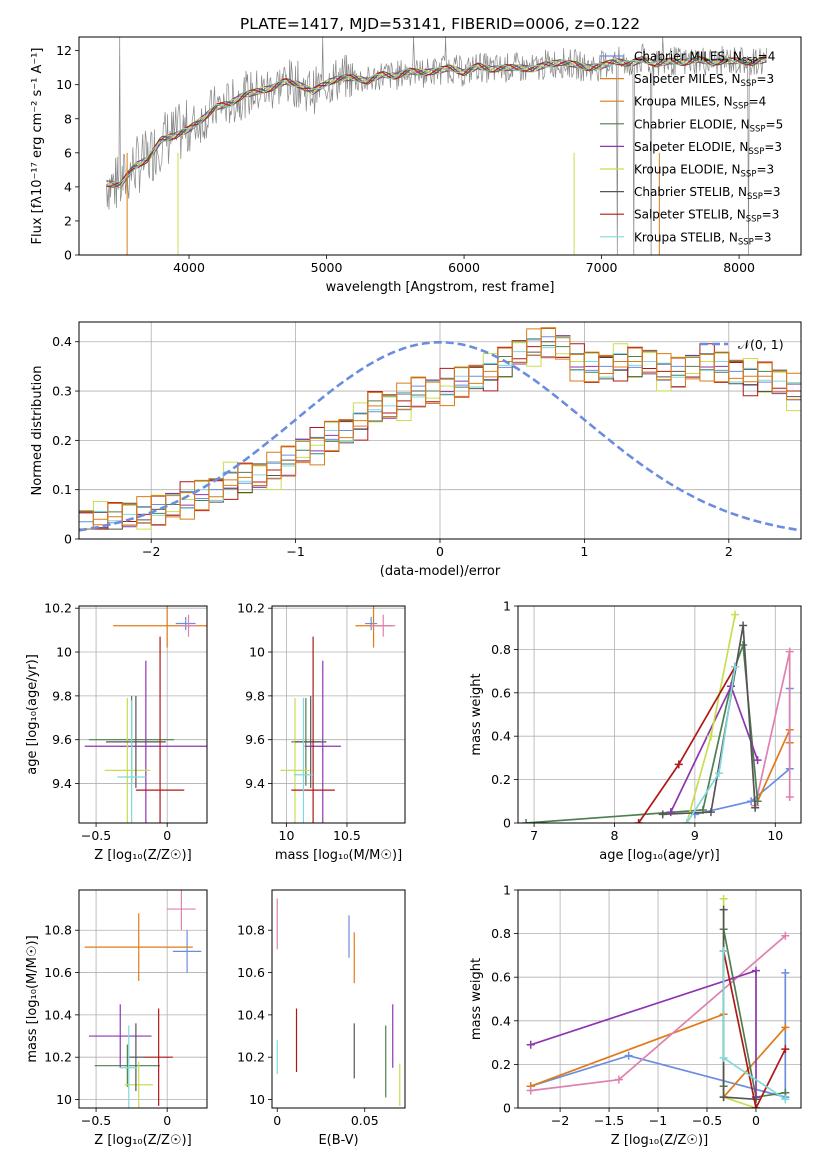 Image resolution: width=819 pixels, height=1170 pixels. Describe the element at coordinates (295, 551) in the screenshot. I see `x-tick-label: −1` at that location.